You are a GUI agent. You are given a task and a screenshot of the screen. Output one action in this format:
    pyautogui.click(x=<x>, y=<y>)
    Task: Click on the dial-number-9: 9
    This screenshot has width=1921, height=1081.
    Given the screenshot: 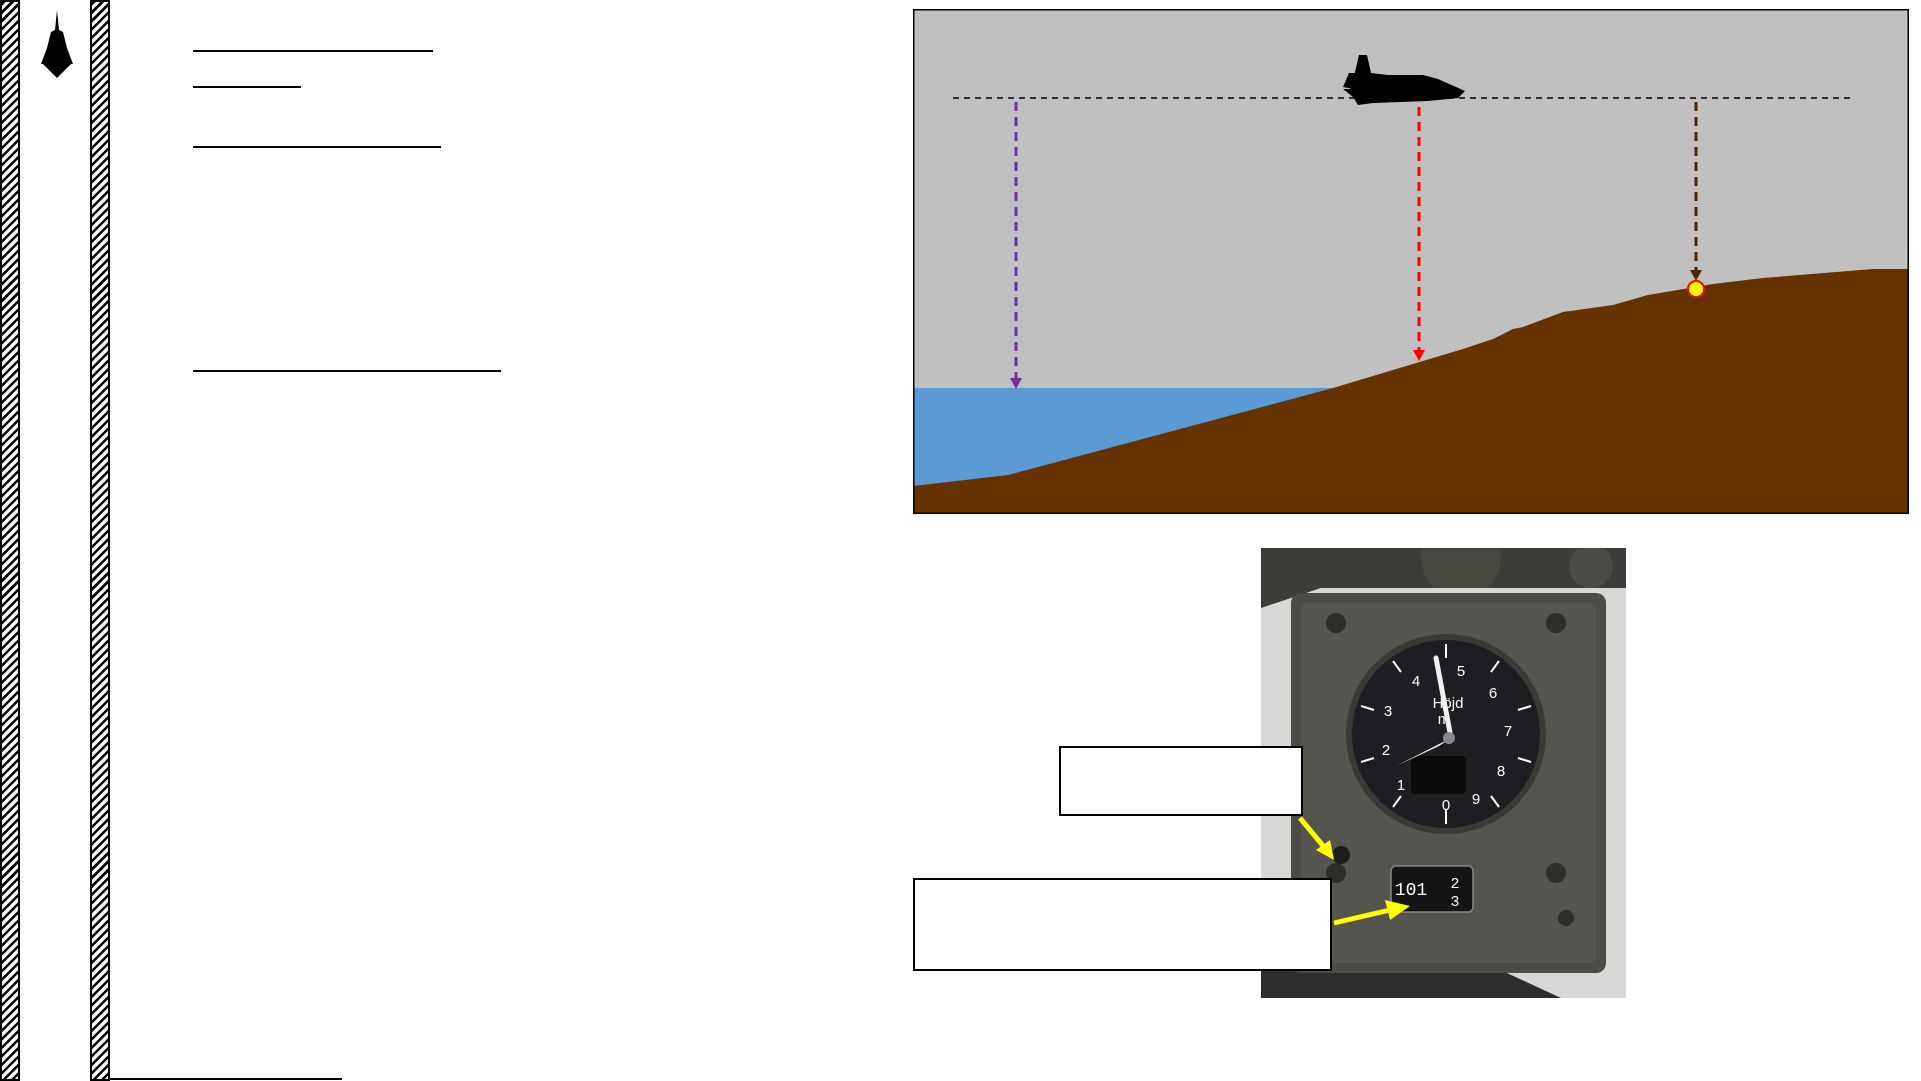 What is the action you would take?
    pyautogui.click(x=1476, y=799)
    